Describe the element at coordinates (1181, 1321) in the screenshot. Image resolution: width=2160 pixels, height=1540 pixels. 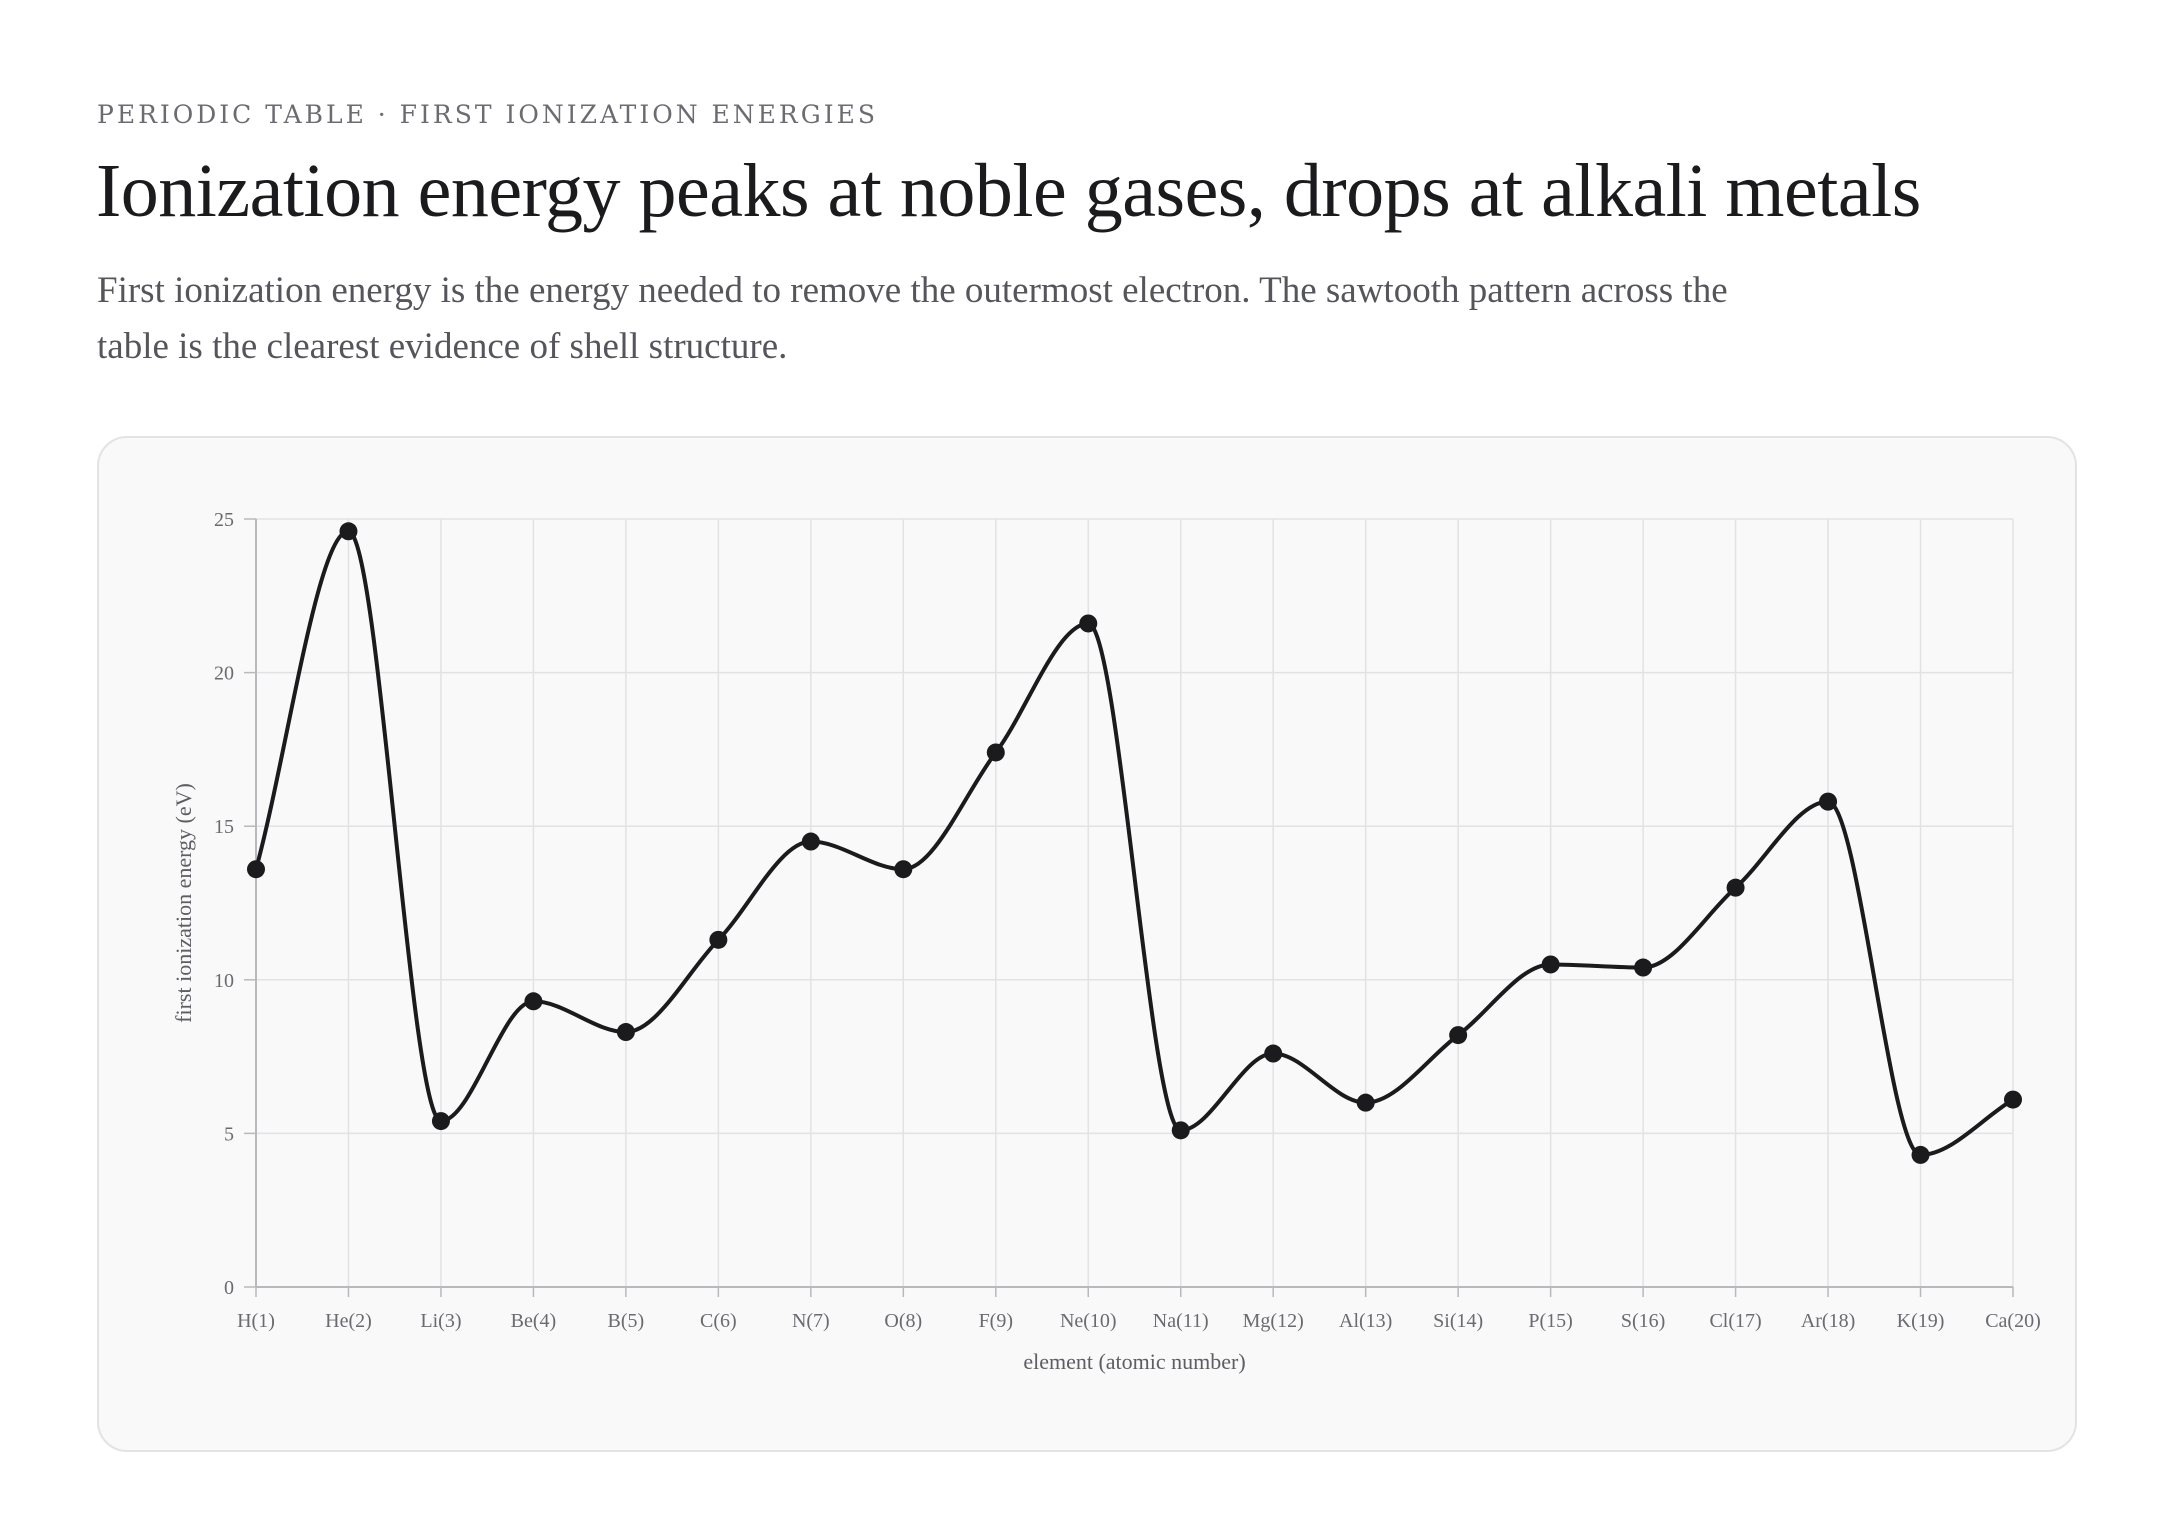
I see `x-tick-label: Na(11)` at that location.